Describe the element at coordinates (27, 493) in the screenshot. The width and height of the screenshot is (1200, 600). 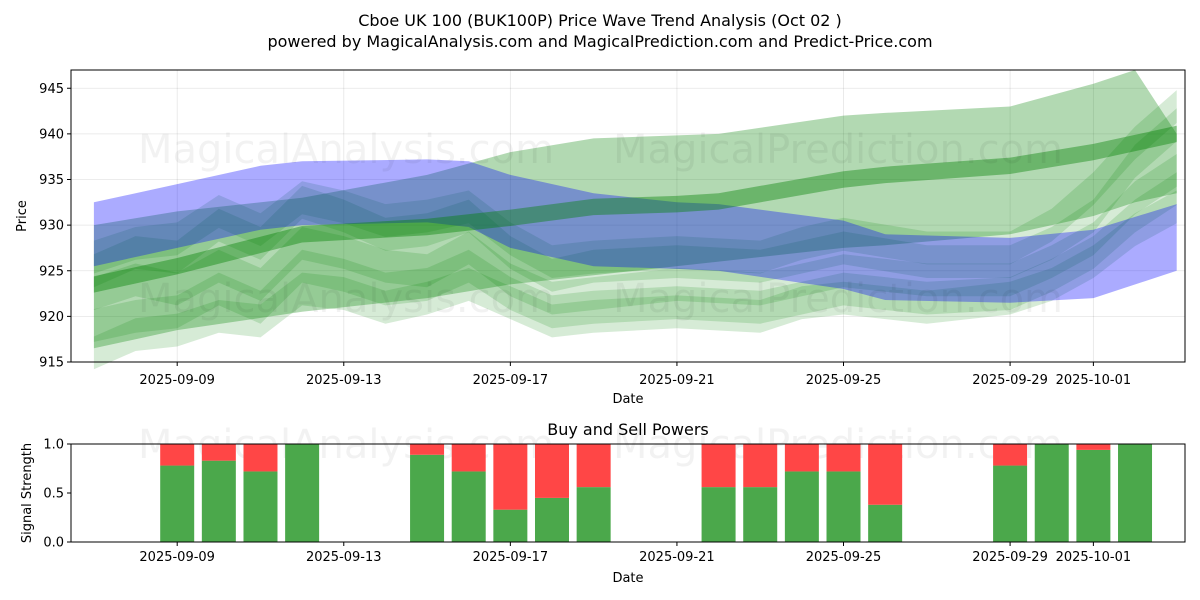
I see `powers-y-axis-label: Signal Strength` at that location.